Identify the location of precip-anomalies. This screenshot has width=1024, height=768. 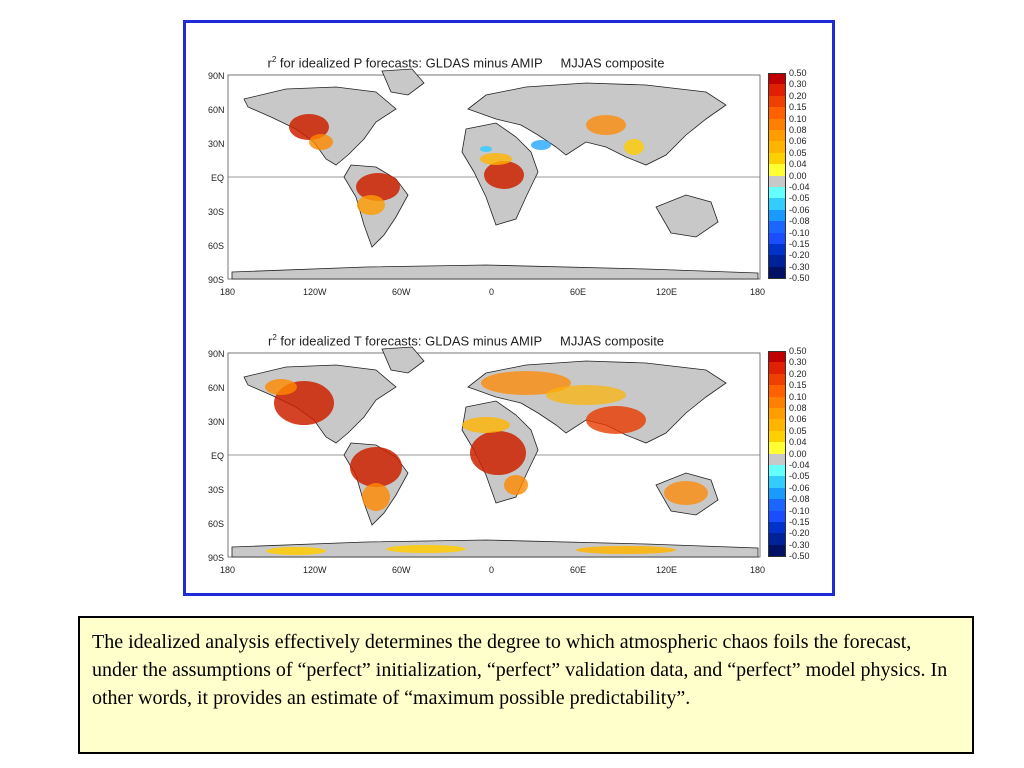
(466, 164).